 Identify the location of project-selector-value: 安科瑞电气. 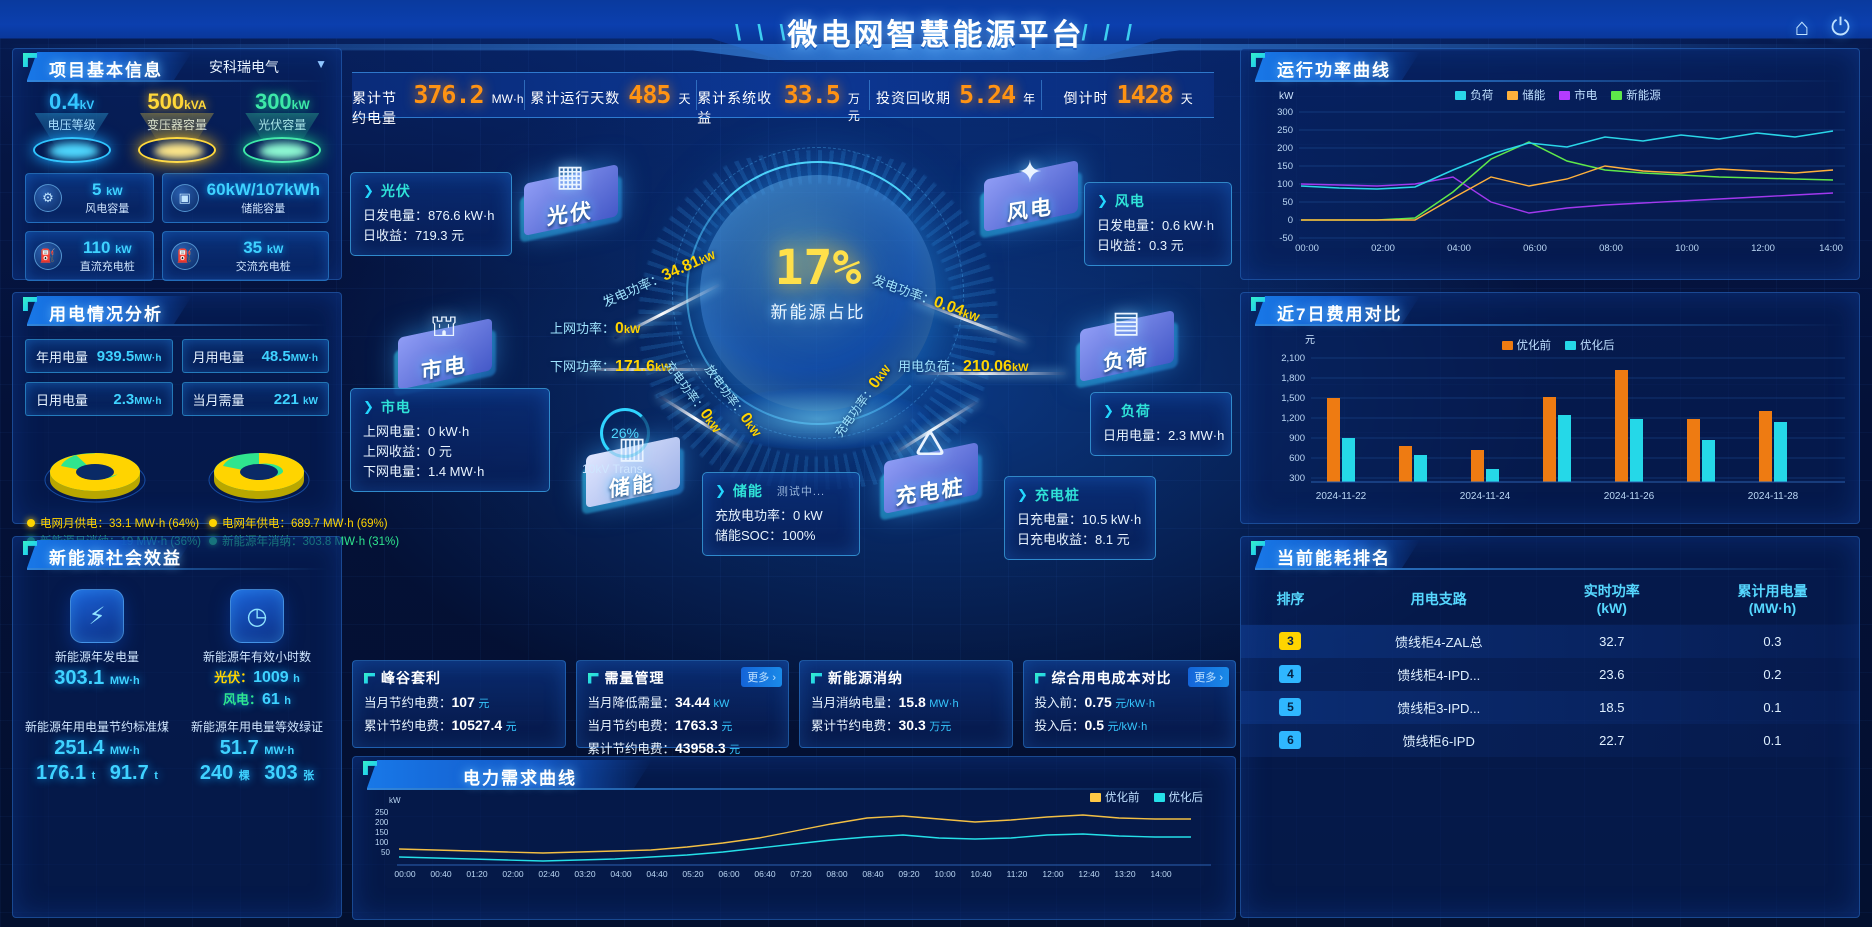
(244, 67).